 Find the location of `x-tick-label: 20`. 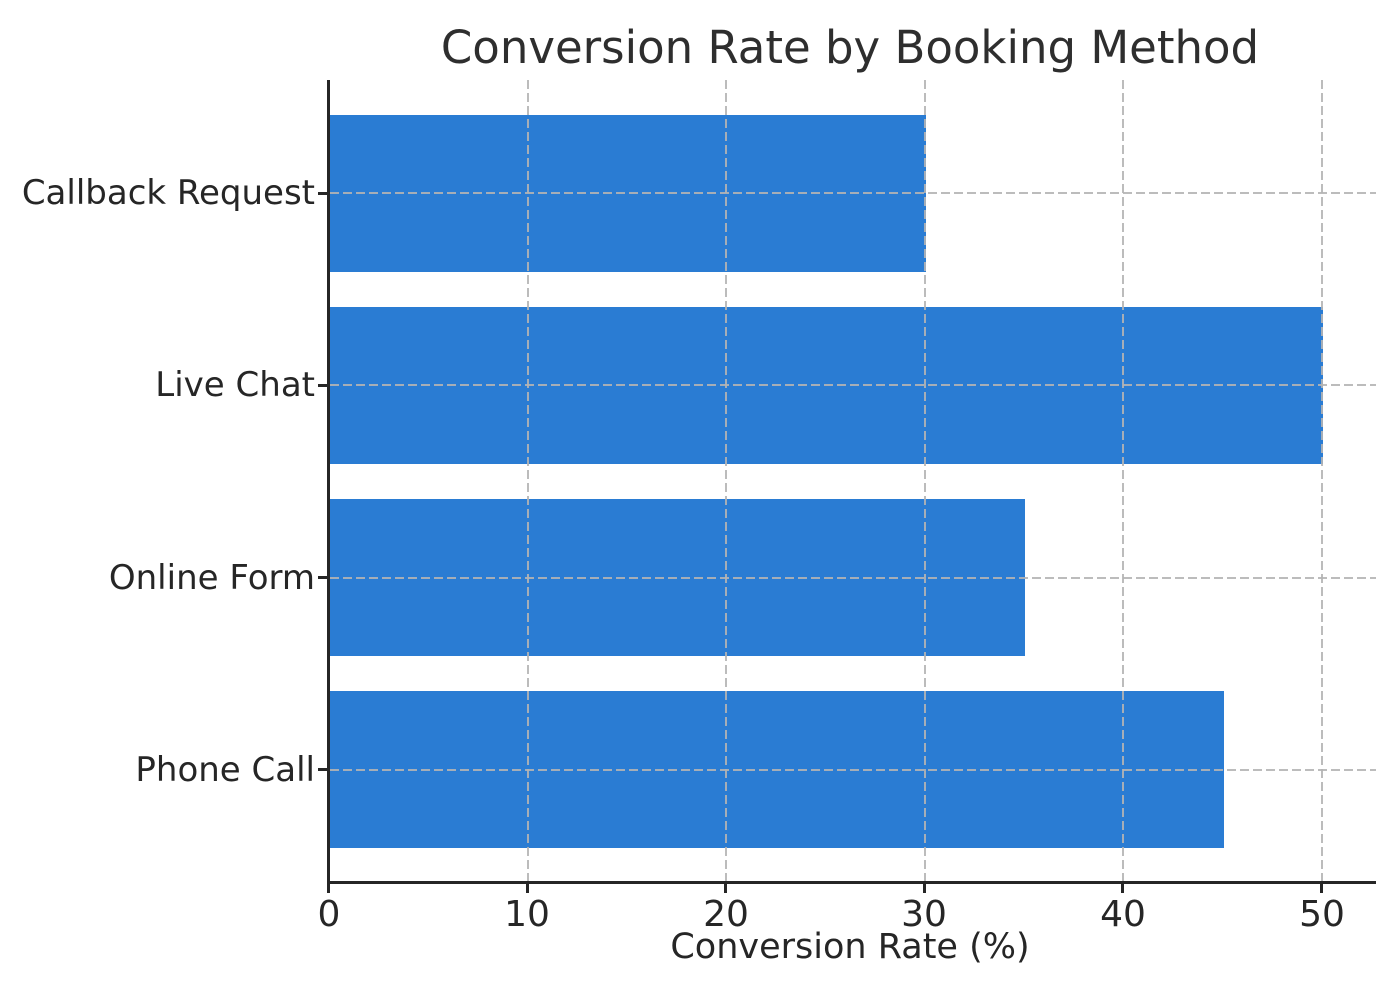

x-tick-label: 20 is located at coordinates (726, 914).